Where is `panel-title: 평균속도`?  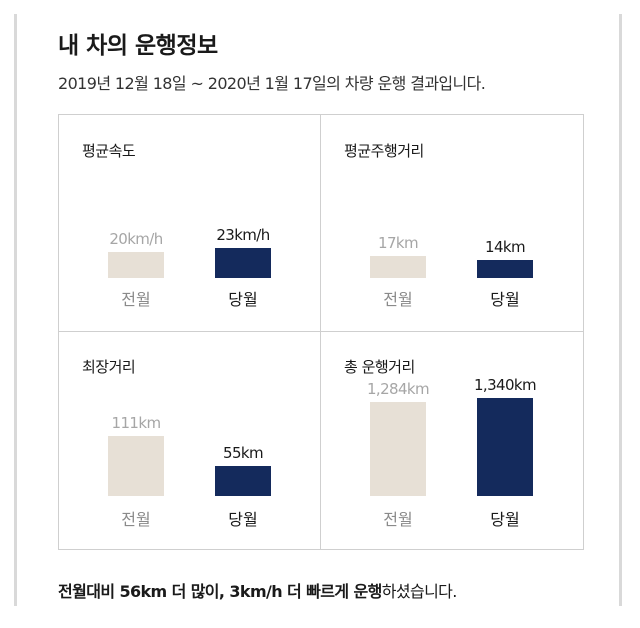
panel-title: 평균속도 is located at coordinates (109, 151).